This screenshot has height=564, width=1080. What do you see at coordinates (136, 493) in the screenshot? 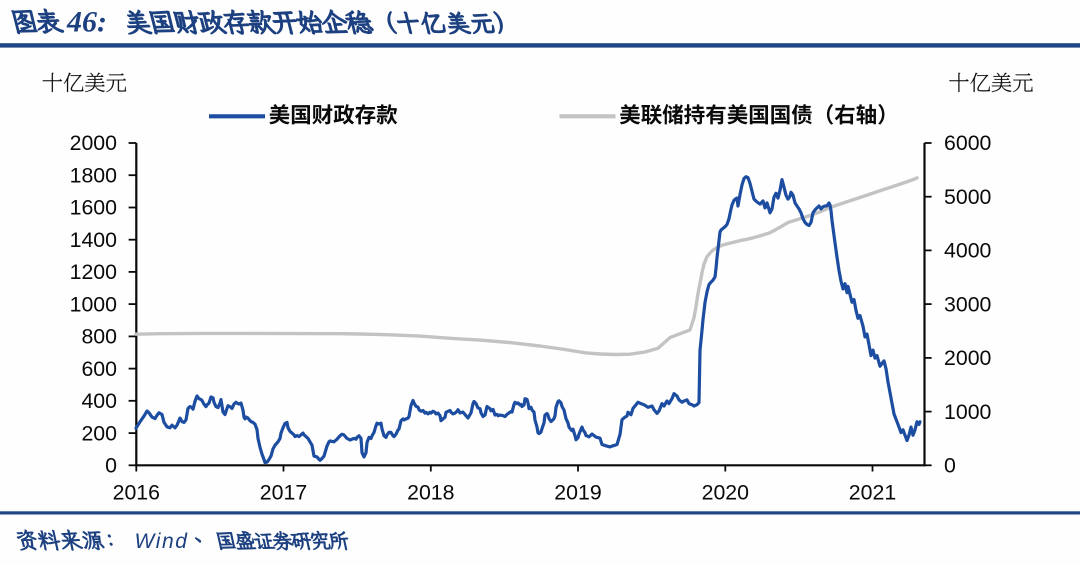
I see `svg-text: 2016` at bounding box center [136, 493].